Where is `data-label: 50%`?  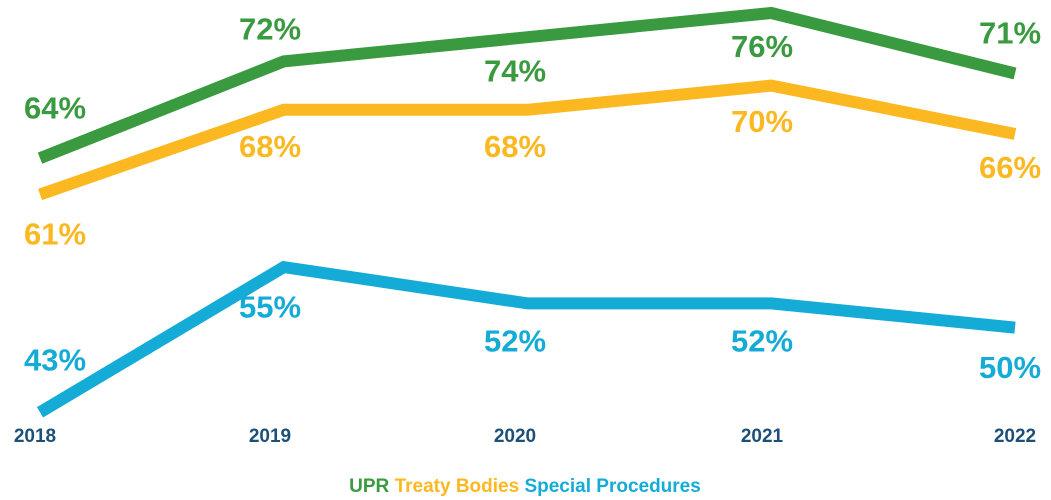 data-label: 50% is located at coordinates (1010, 367).